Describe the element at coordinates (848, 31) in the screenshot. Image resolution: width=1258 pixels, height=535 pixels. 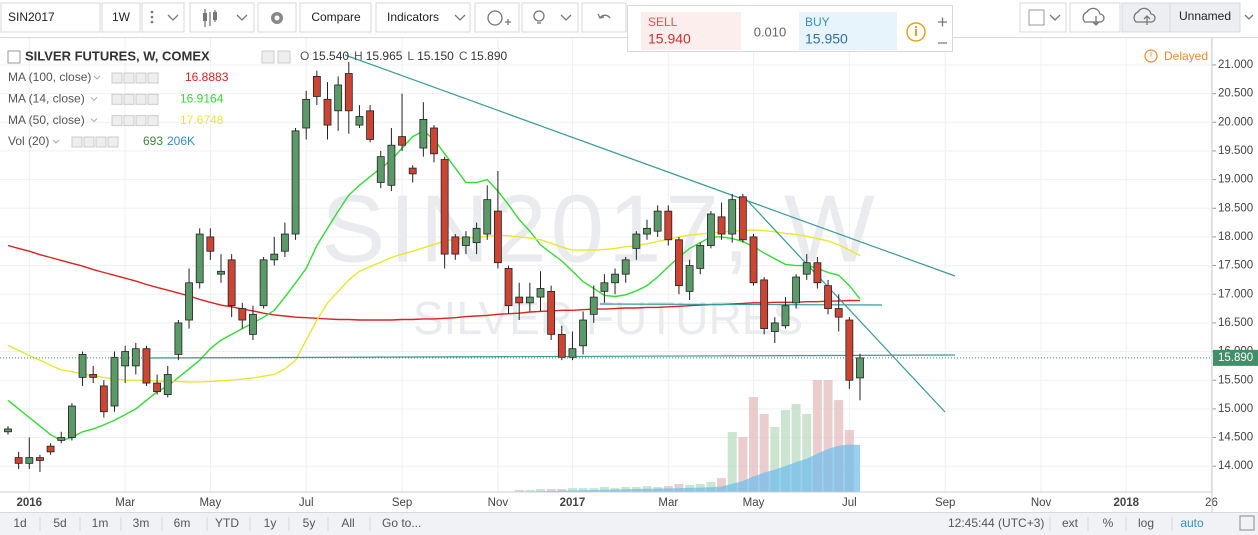
I see `buy-button` at that location.